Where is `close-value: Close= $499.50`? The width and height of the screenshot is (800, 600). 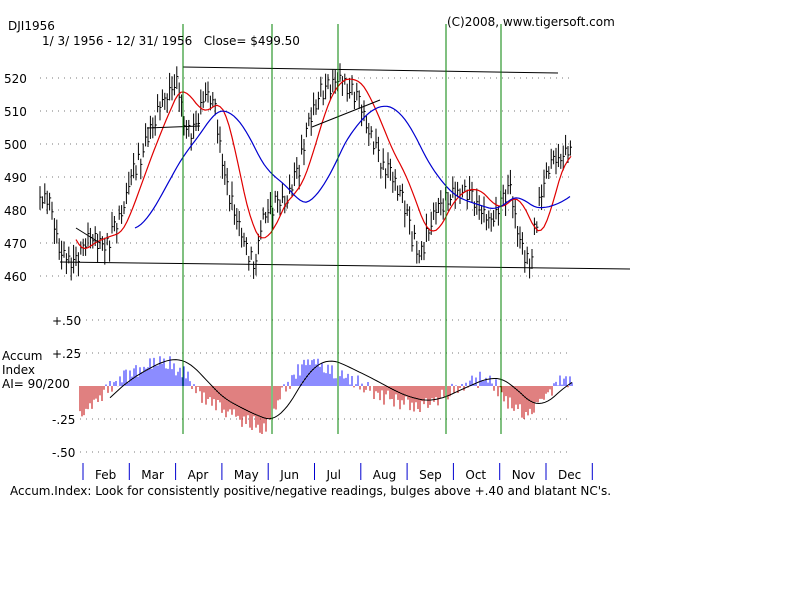 close-value: Close= $499.50 is located at coordinates (251, 41).